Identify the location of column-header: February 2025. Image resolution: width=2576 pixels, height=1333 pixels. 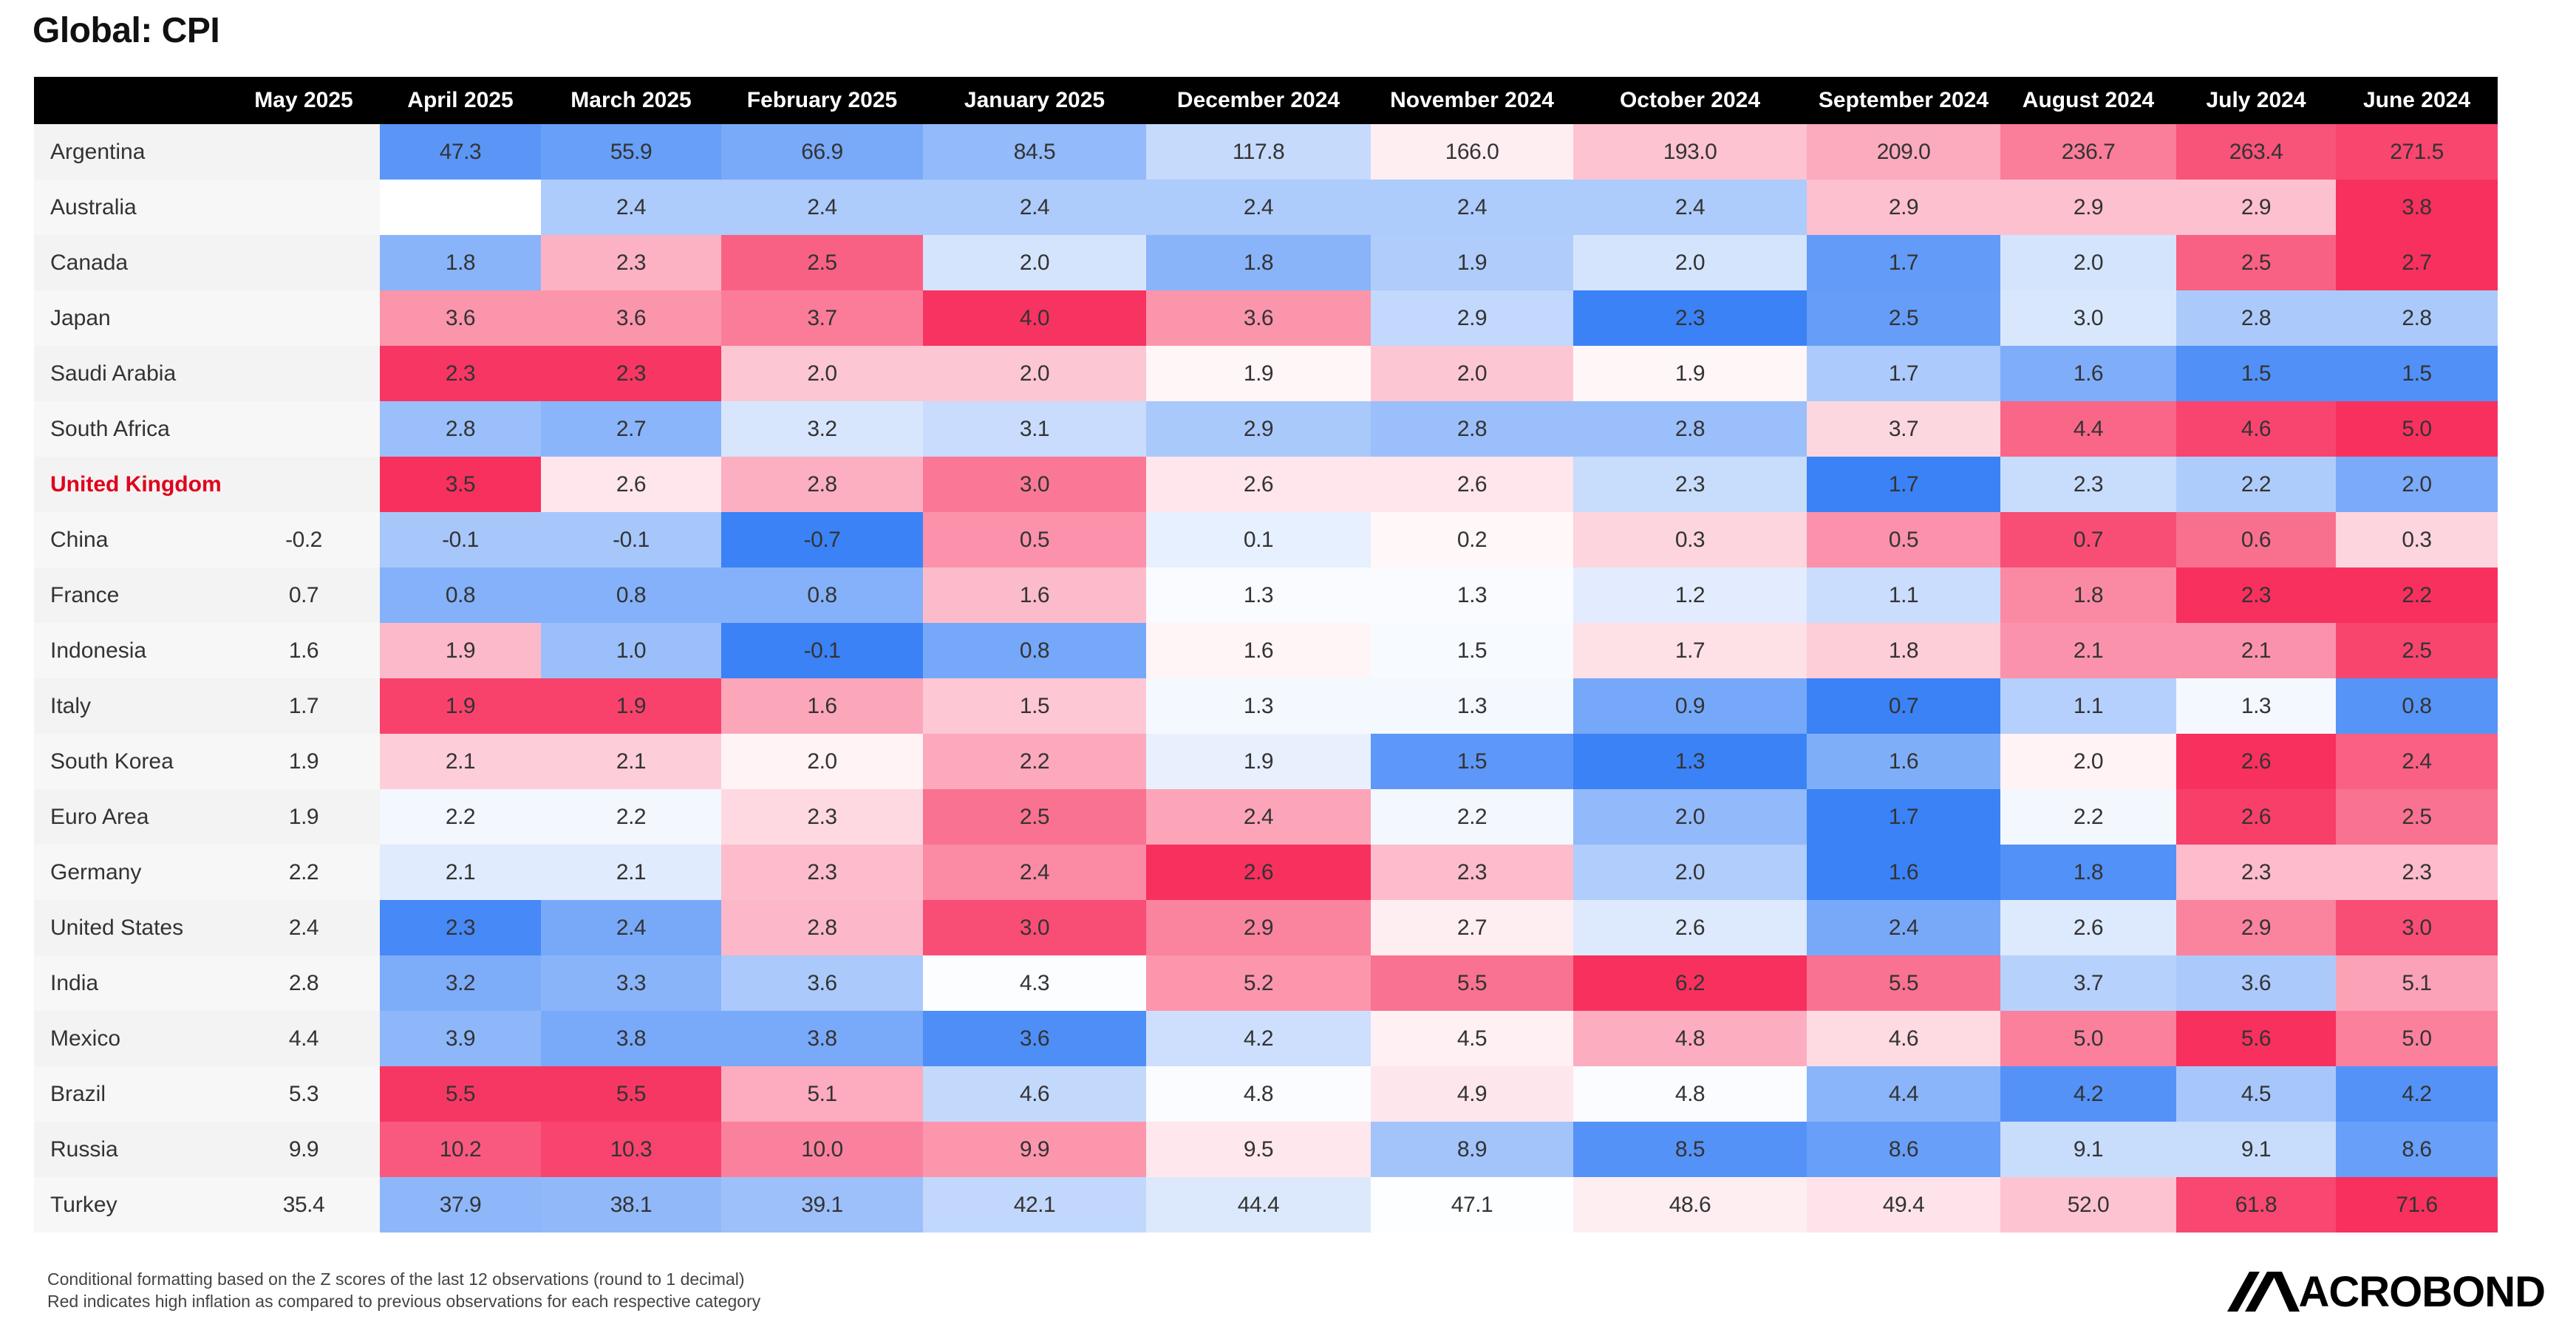
(822, 100).